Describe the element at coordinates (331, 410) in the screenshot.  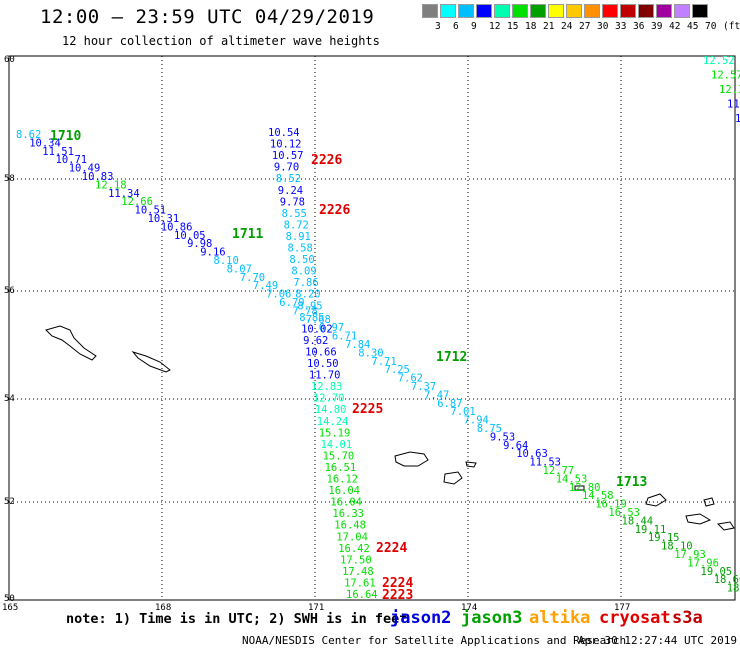
I see `wave-height-value: 14.80` at that location.